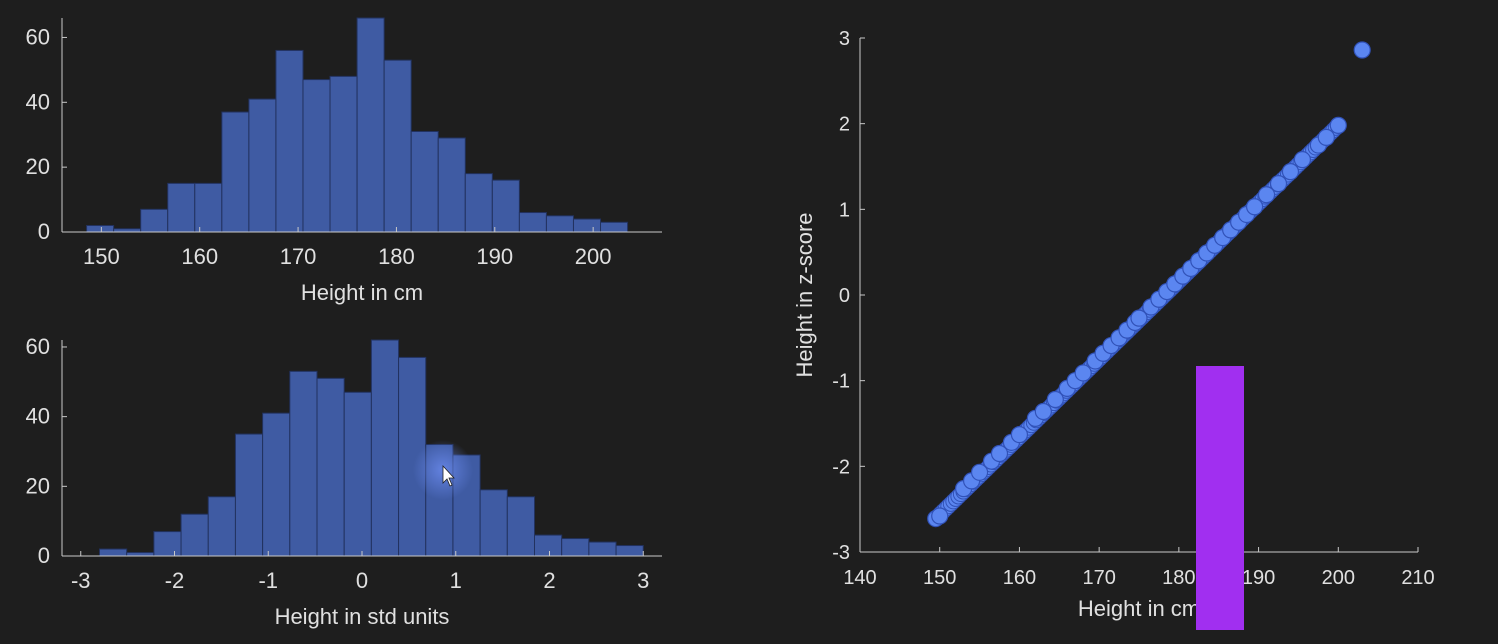 Image resolution: width=1498 pixels, height=644 pixels. I want to click on x-tick-label: -1, so click(268, 580).